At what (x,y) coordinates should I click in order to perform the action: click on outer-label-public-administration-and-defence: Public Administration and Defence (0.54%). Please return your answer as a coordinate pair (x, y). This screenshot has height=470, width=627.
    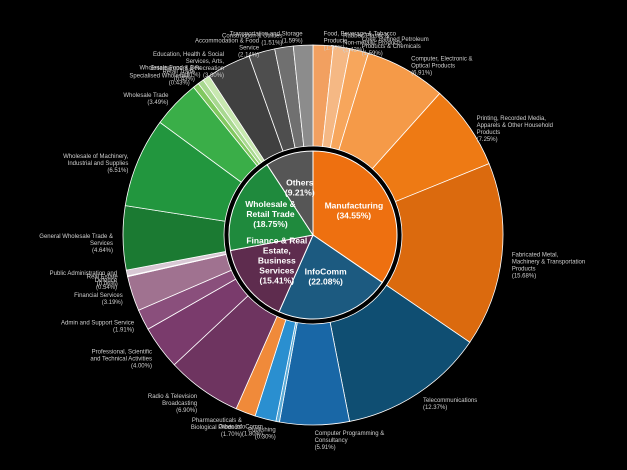
    Looking at the image, I should click on (84, 281).